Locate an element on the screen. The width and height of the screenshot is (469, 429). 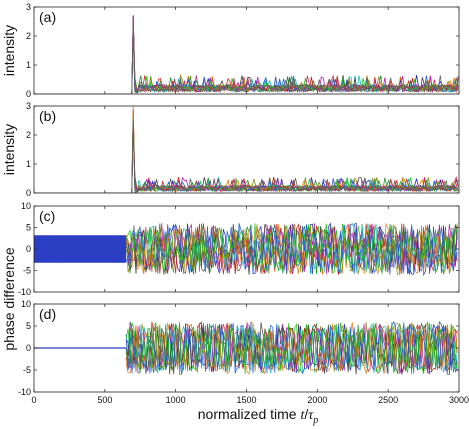
y-axis-label-a: intensity is located at coordinates (9, 50).